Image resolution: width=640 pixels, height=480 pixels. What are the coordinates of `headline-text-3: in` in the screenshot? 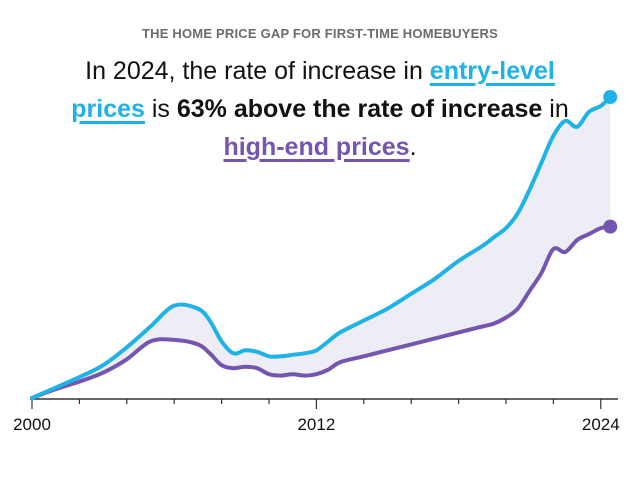 It's located at (555, 109).